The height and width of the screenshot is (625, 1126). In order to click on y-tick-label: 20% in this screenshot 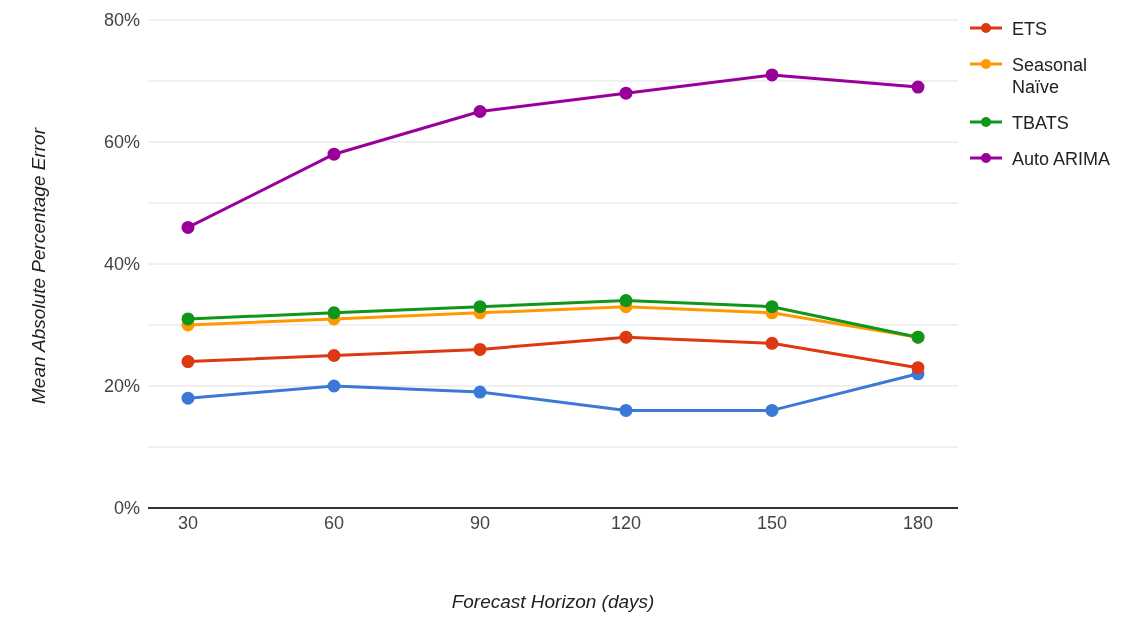, I will do `click(121, 386)`.